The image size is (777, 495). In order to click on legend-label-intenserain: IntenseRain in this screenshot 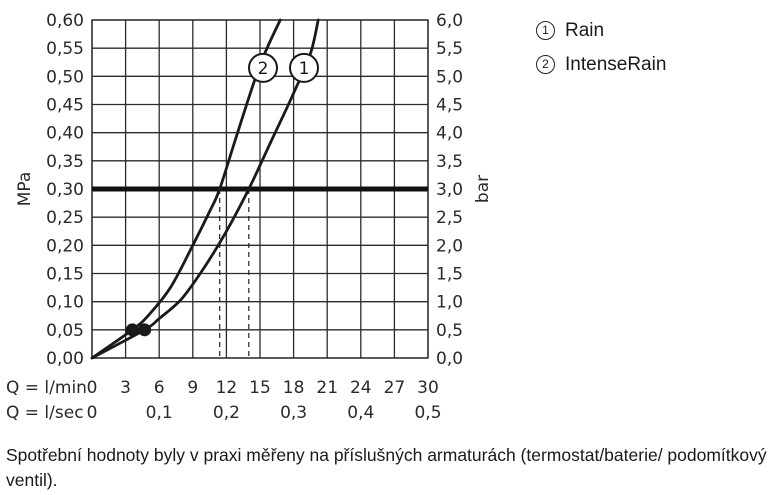, I will do `click(616, 64)`.